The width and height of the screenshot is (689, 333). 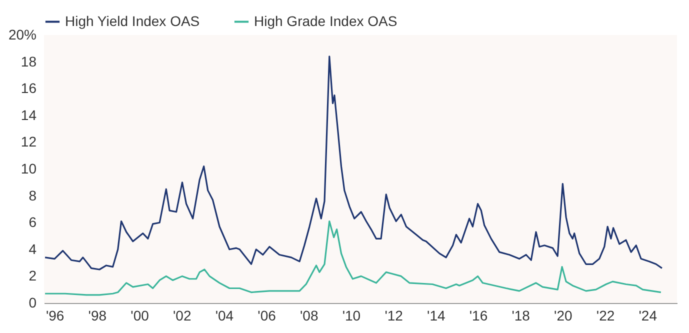 I want to click on y-tick-label: 12, so click(x=28, y=142).